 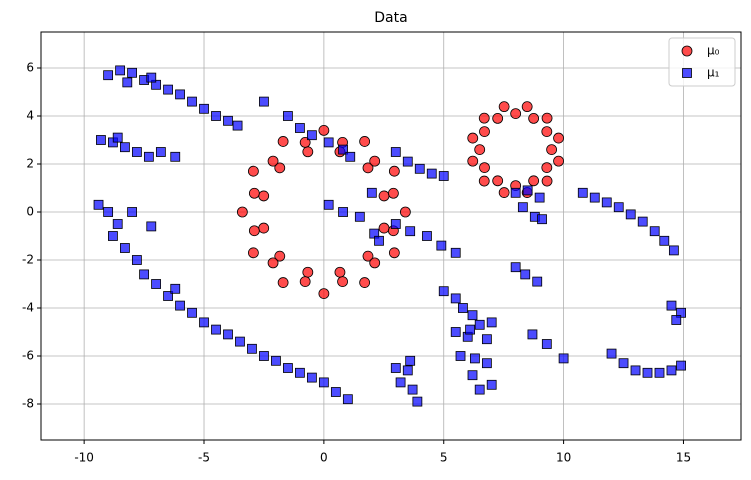 What do you see at coordinates (444, 458) in the screenshot?
I see `x-tick-label: 5` at bounding box center [444, 458].